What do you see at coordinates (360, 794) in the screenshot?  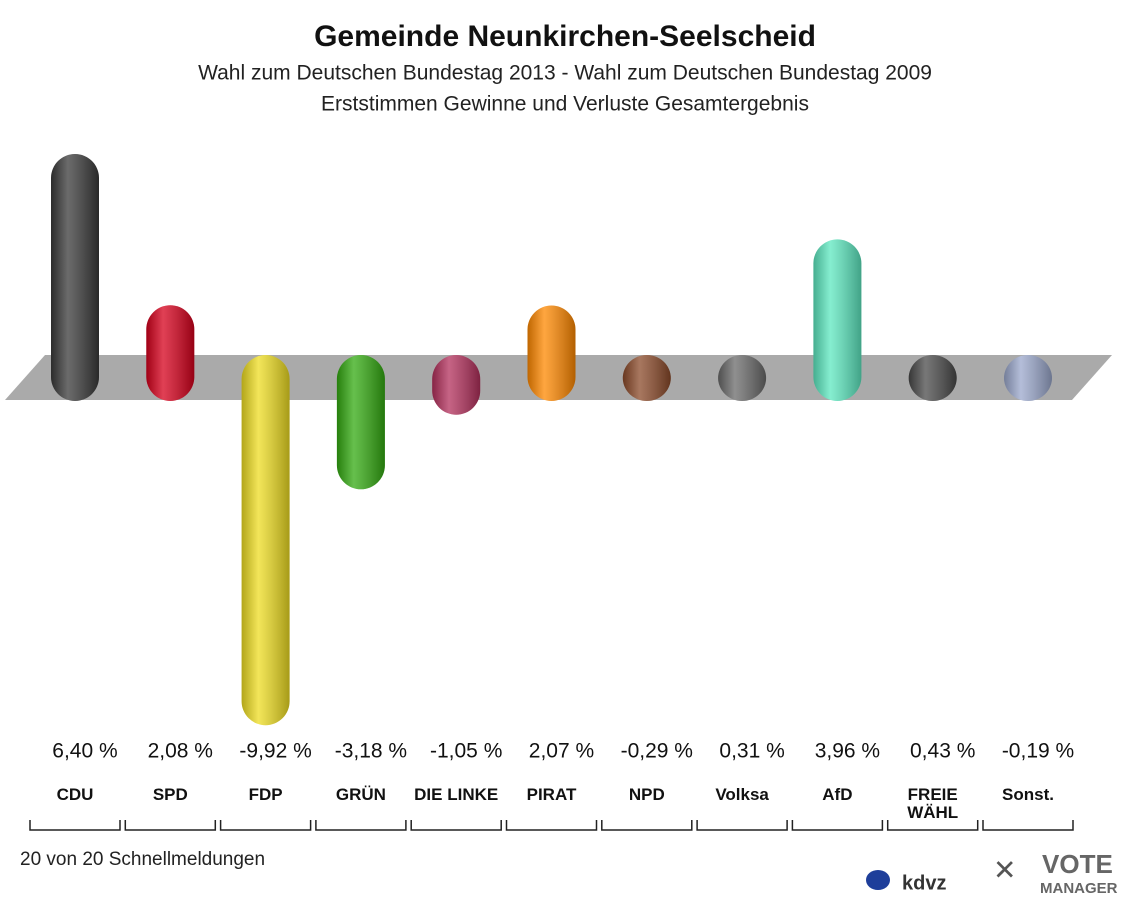 I see `category-label: GRÜN` at bounding box center [360, 794].